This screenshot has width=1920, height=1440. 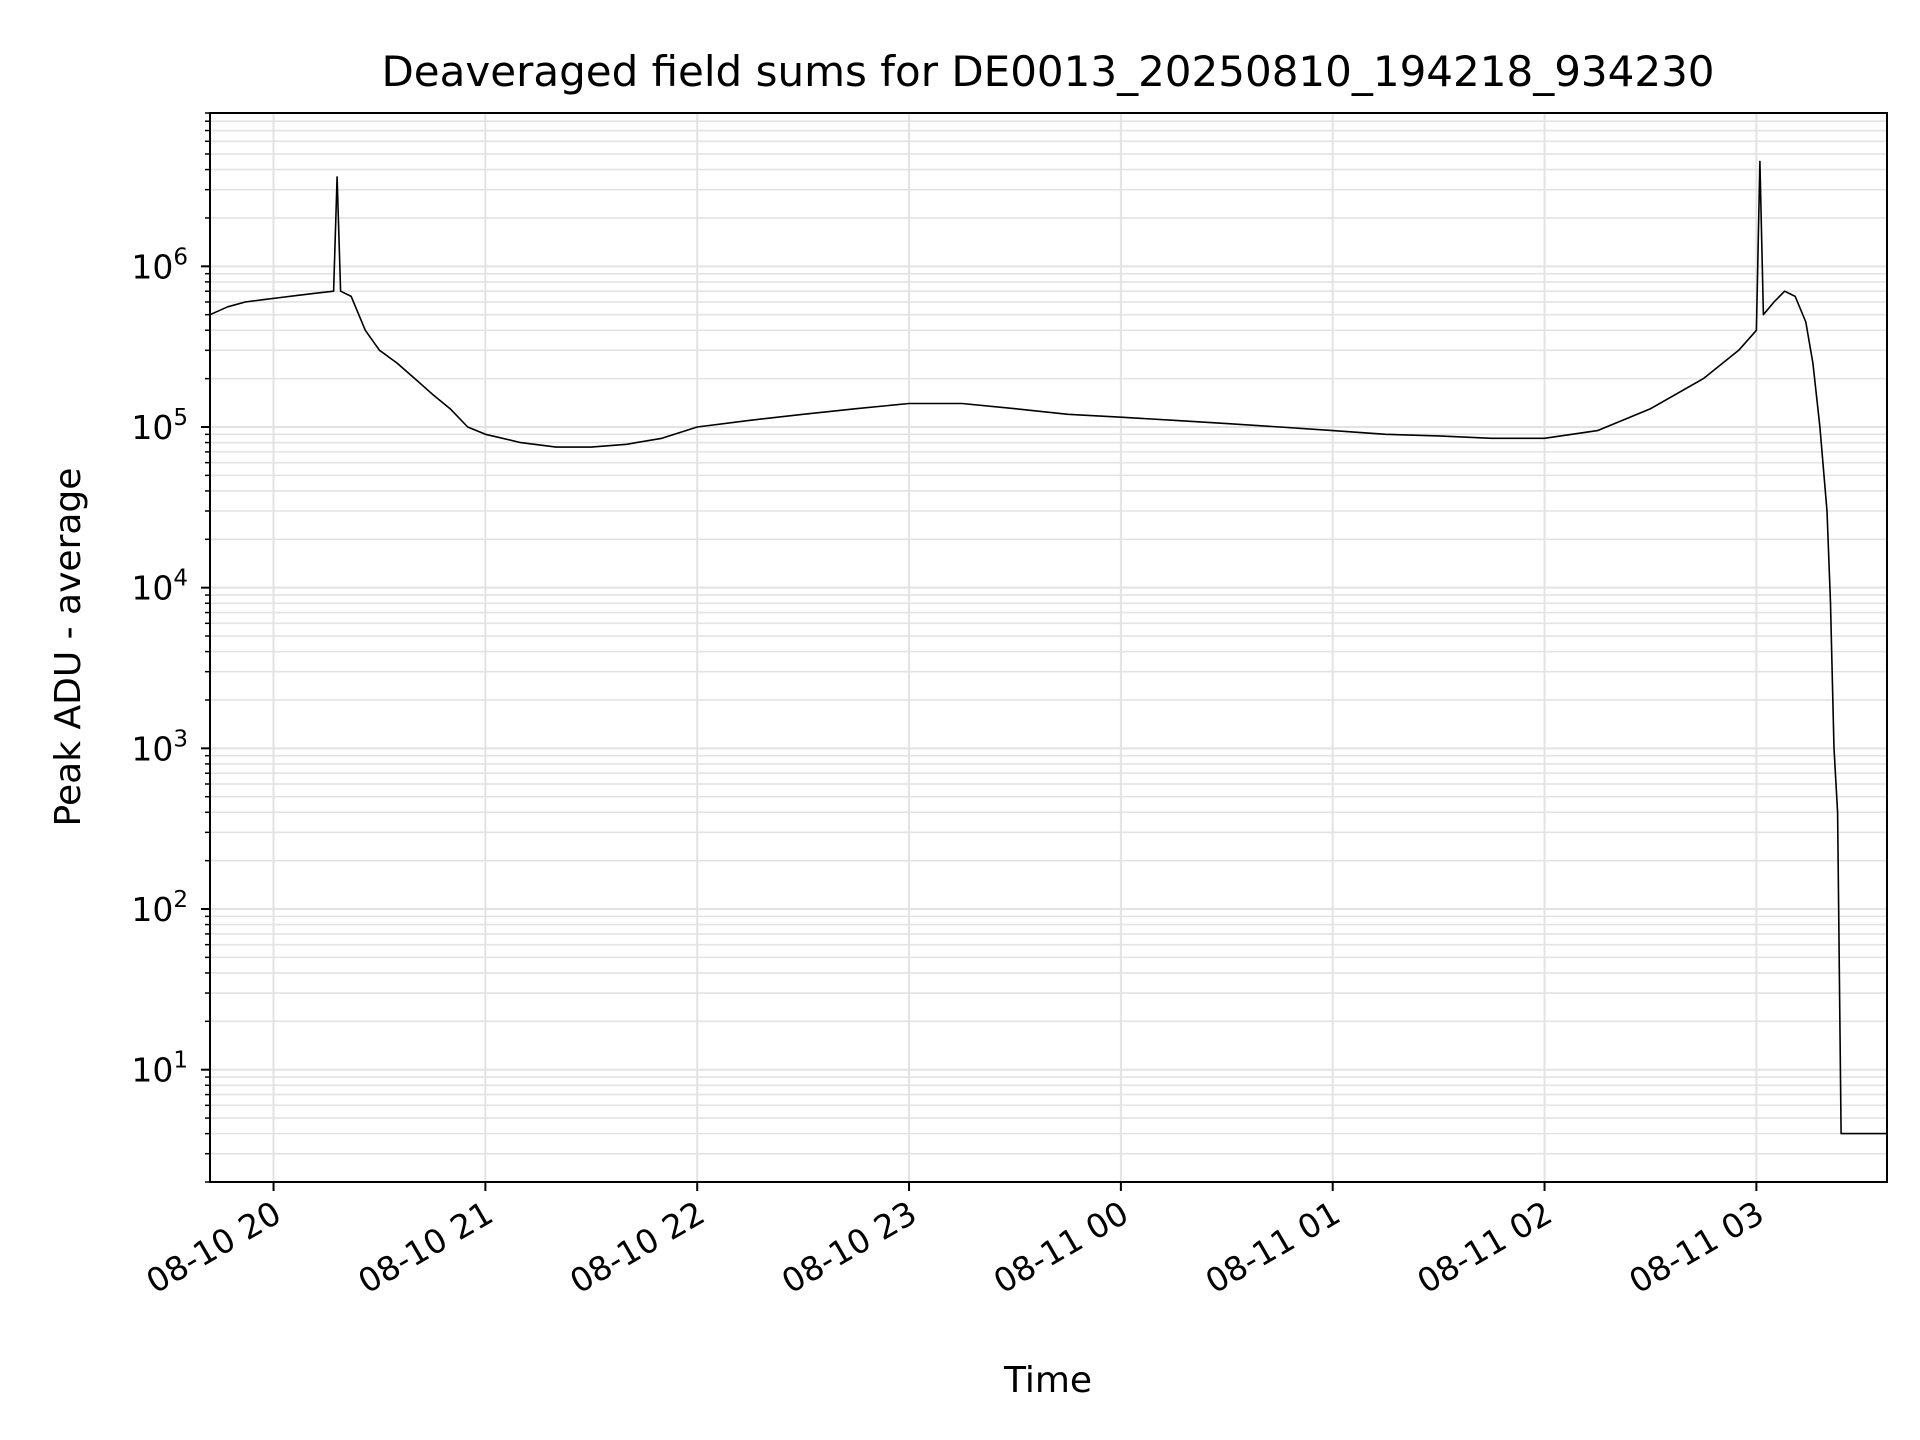 What do you see at coordinates (68, 647) in the screenshot?
I see `y-axis-label: Peak ADU - average` at bounding box center [68, 647].